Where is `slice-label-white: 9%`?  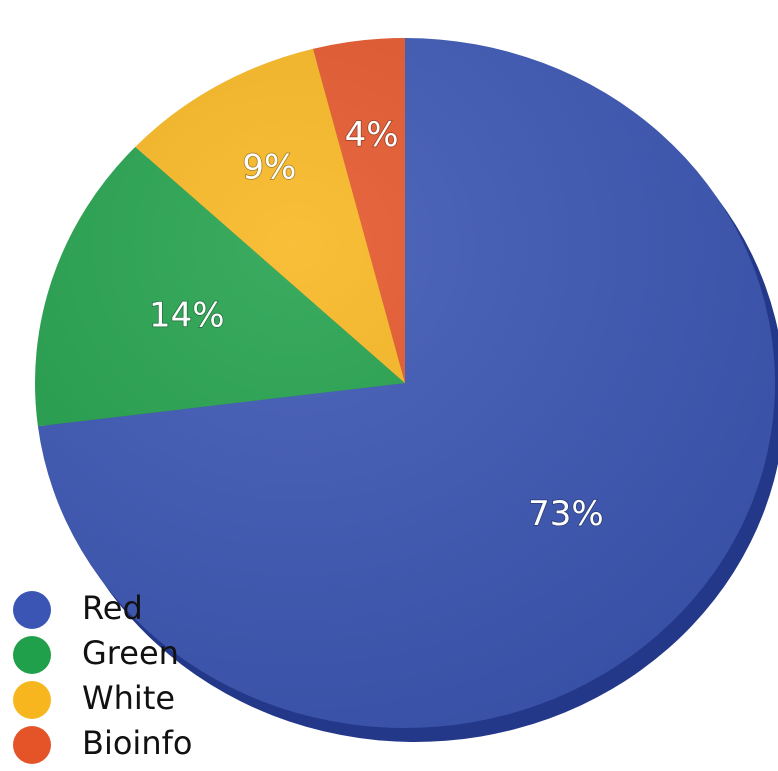 slice-label-white: 9% is located at coordinates (269, 168).